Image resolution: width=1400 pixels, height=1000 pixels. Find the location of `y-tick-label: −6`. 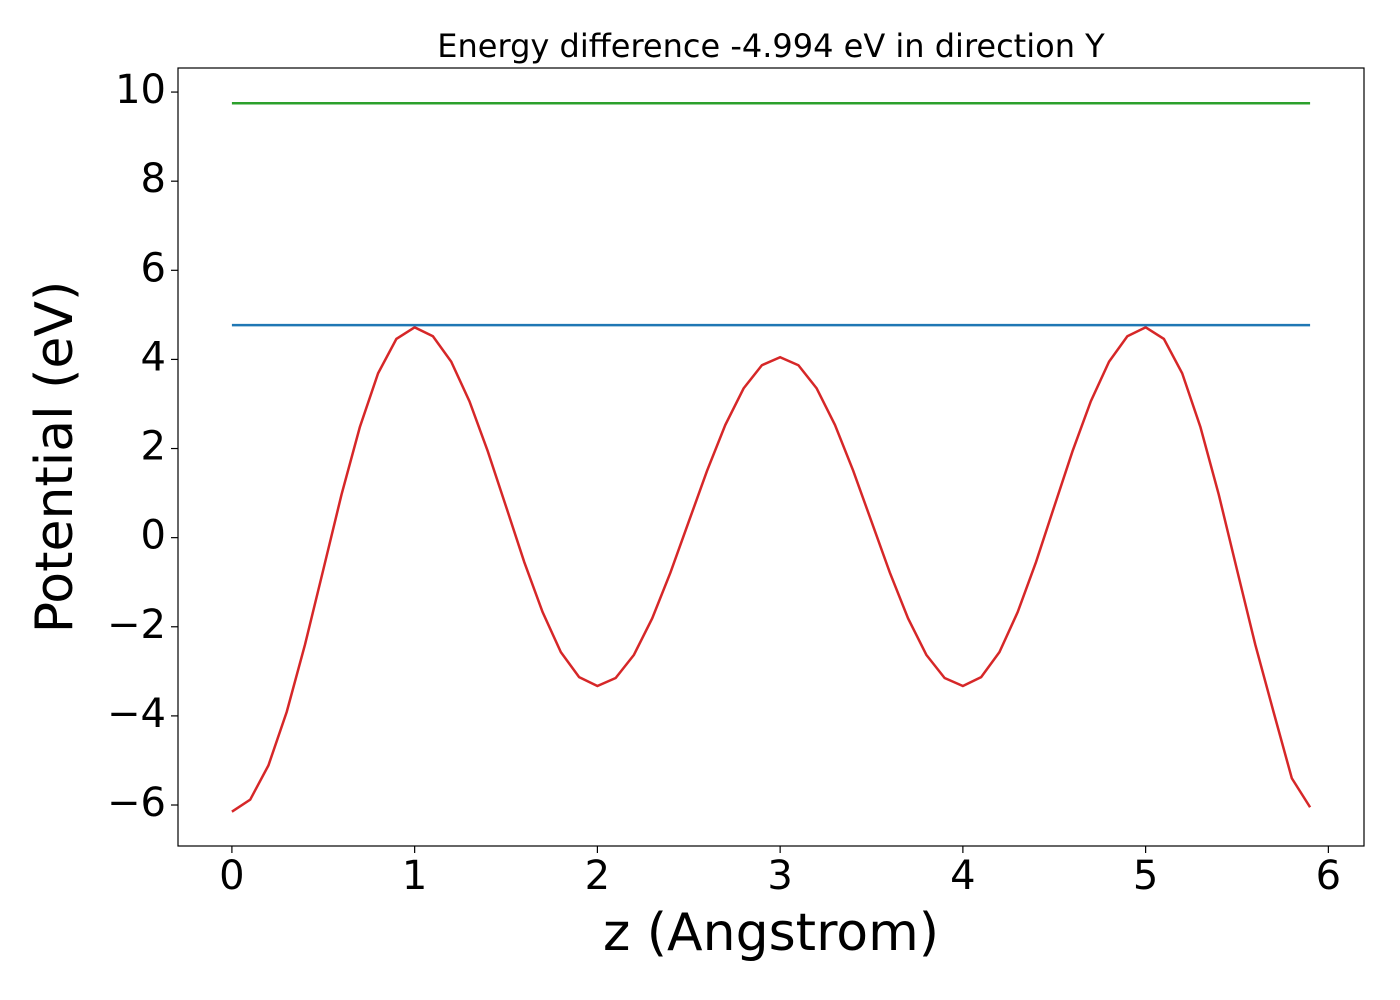

y-tick-label: −6 is located at coordinates (136, 803).